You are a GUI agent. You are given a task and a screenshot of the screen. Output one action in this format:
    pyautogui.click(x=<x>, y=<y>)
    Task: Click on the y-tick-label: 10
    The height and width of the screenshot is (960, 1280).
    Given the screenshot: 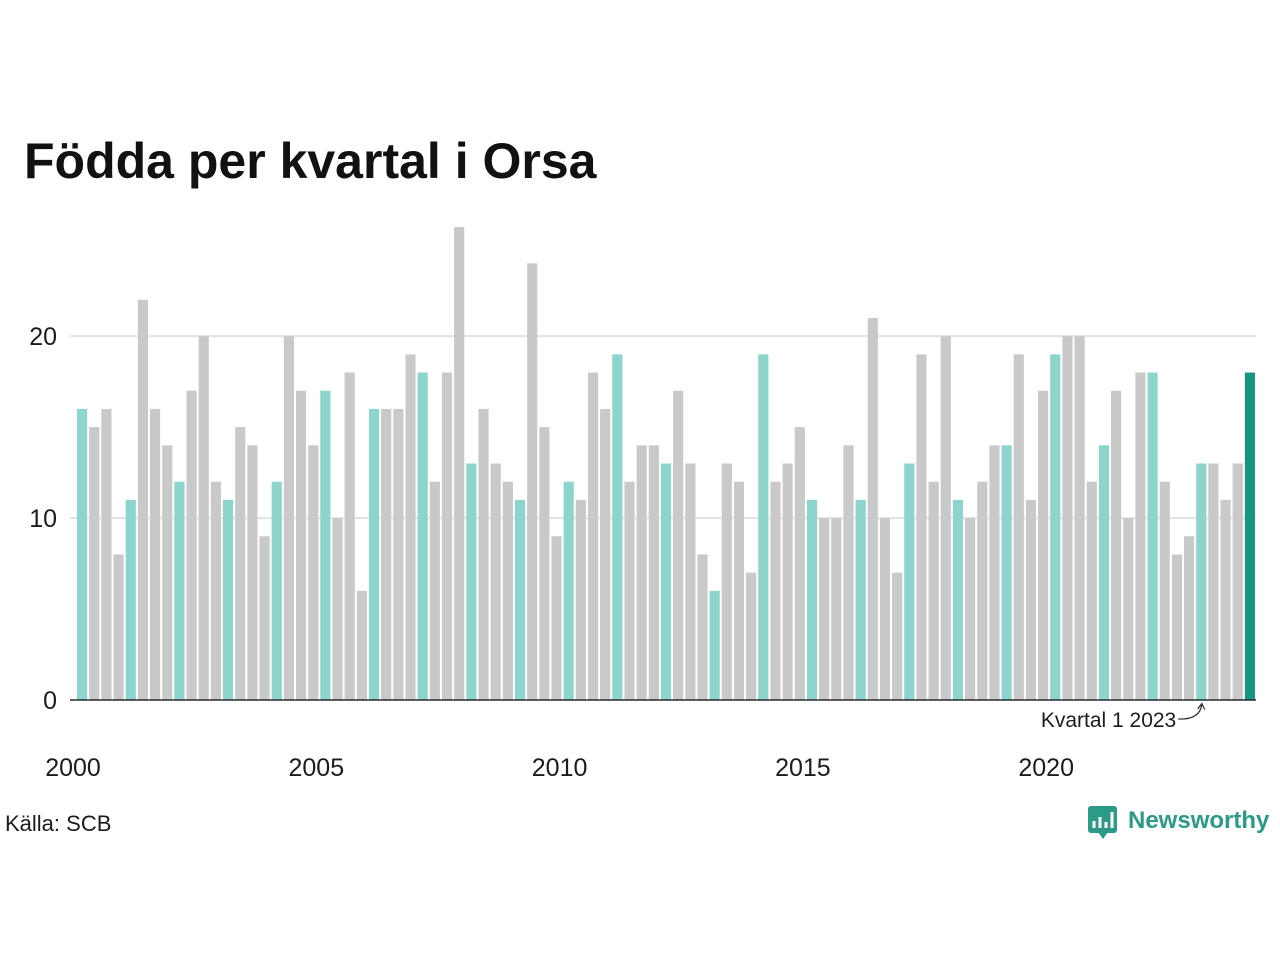 What is the action you would take?
    pyautogui.click(x=43, y=519)
    